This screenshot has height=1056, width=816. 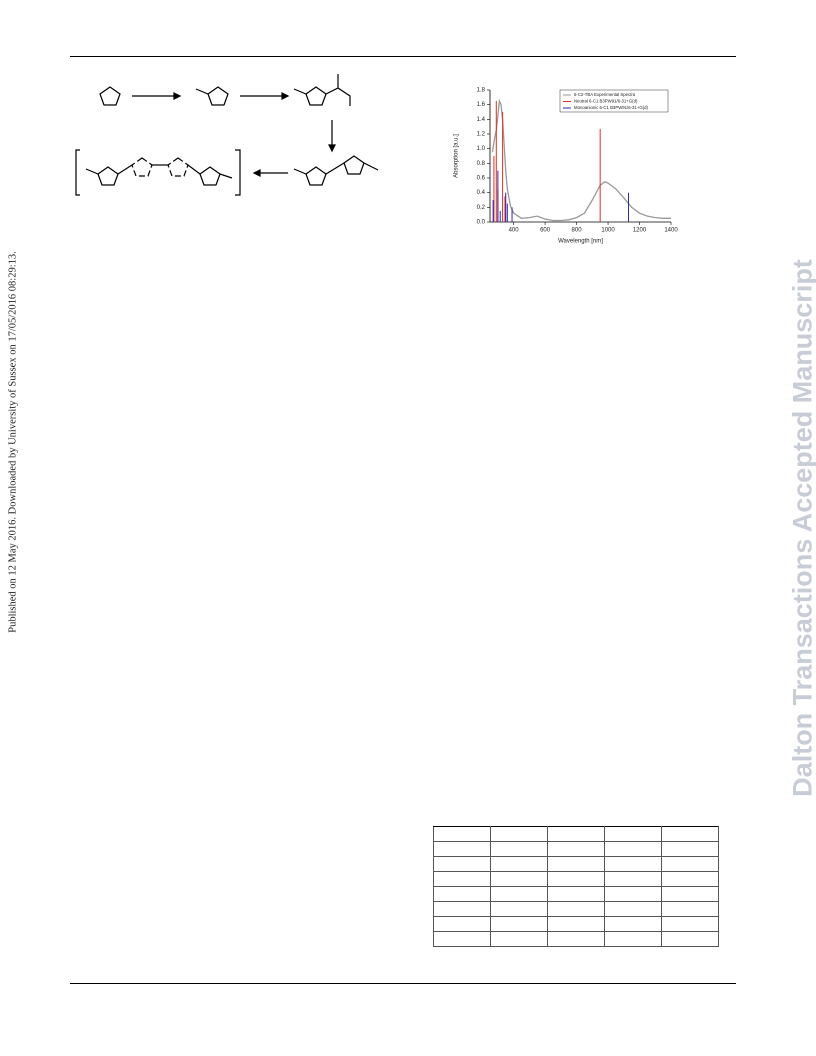 What do you see at coordinates (481, 105) in the screenshot?
I see `y-tick-label: 1.6` at bounding box center [481, 105].